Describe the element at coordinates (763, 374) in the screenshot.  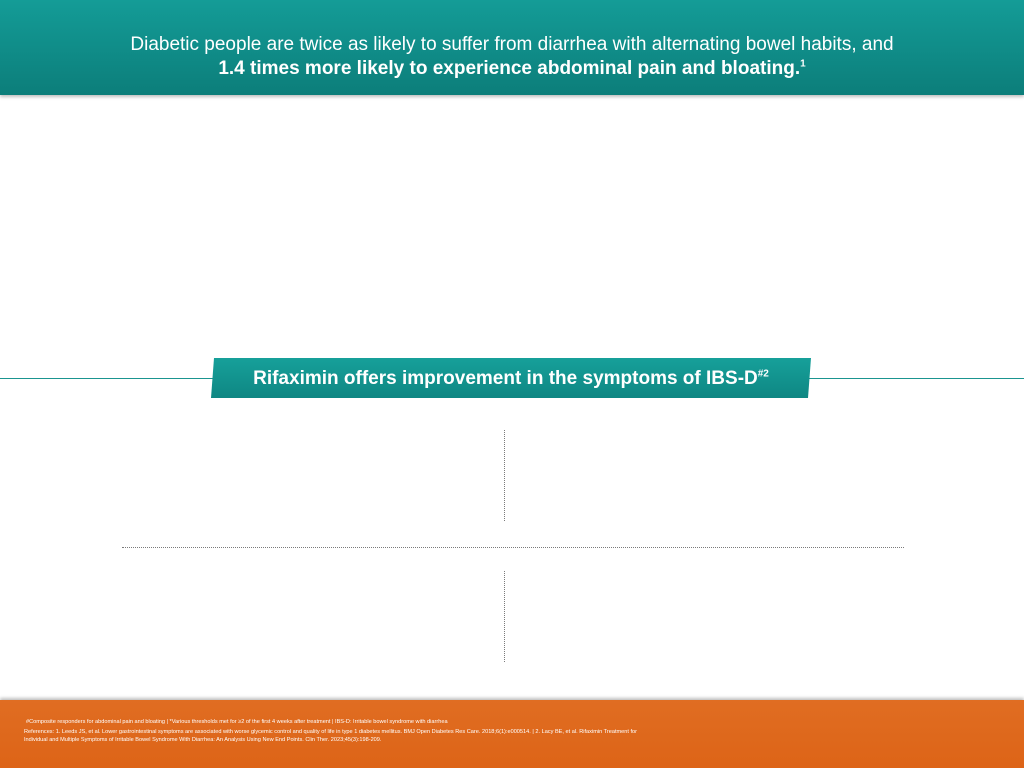
I see `section-banner-citation: #2` at that location.